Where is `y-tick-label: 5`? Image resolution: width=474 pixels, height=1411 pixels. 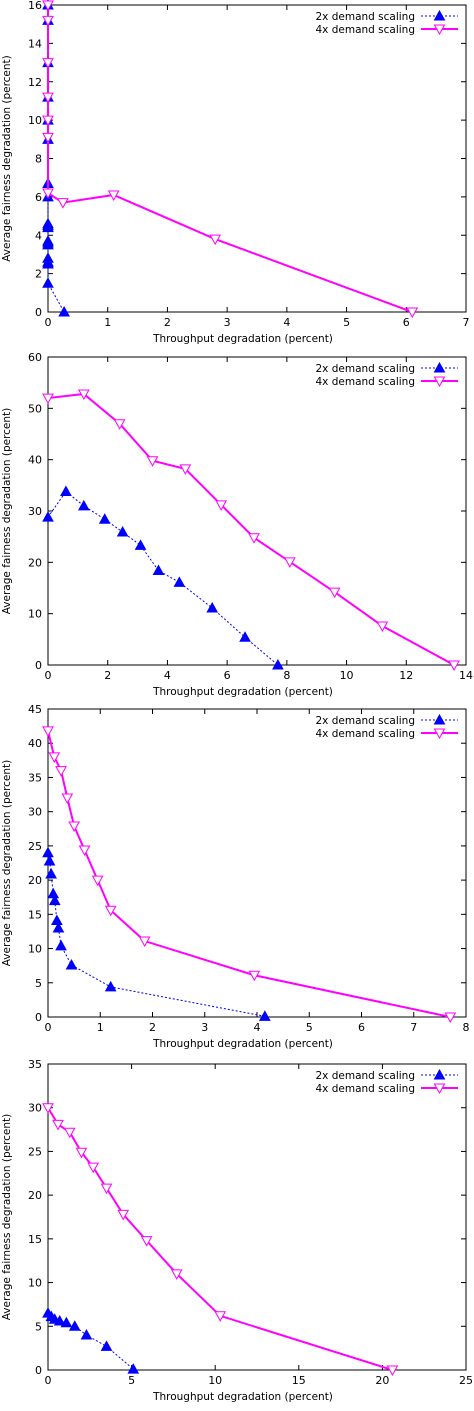
y-tick-label: 5 is located at coordinates (38, 1326).